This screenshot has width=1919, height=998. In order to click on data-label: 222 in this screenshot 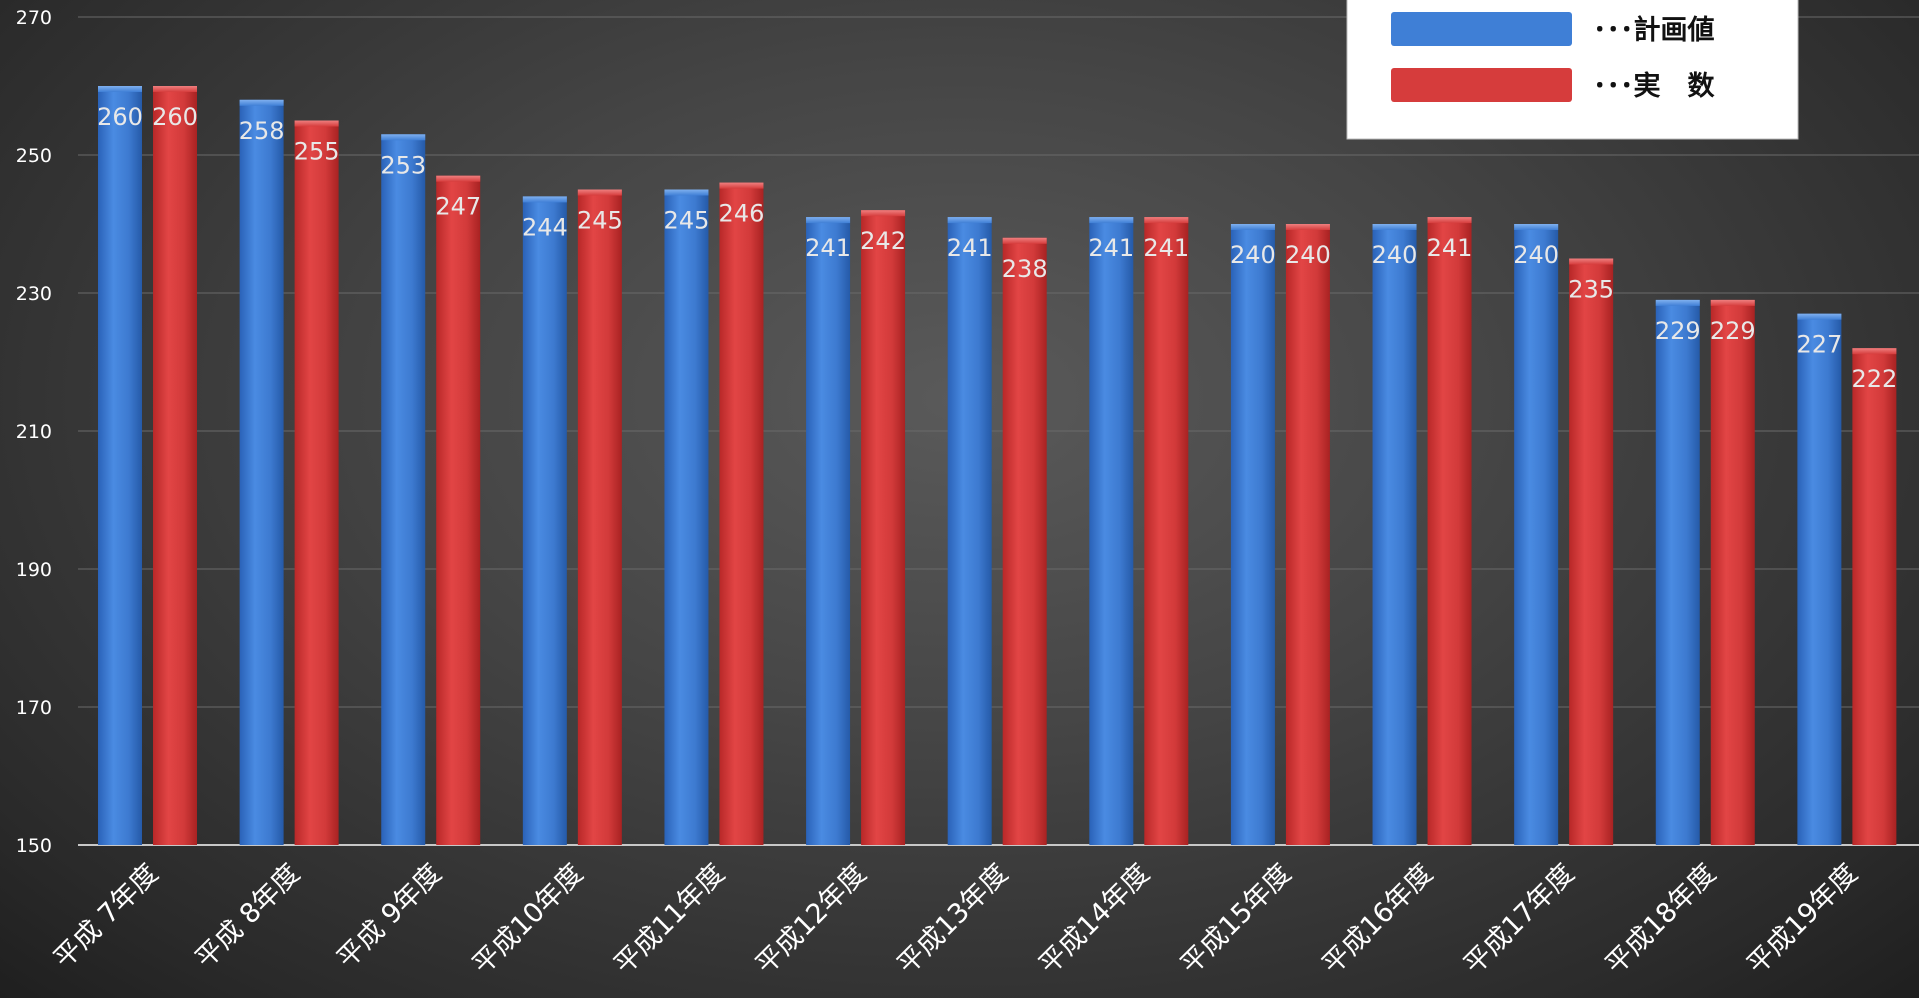, I will do `click(1874, 379)`.